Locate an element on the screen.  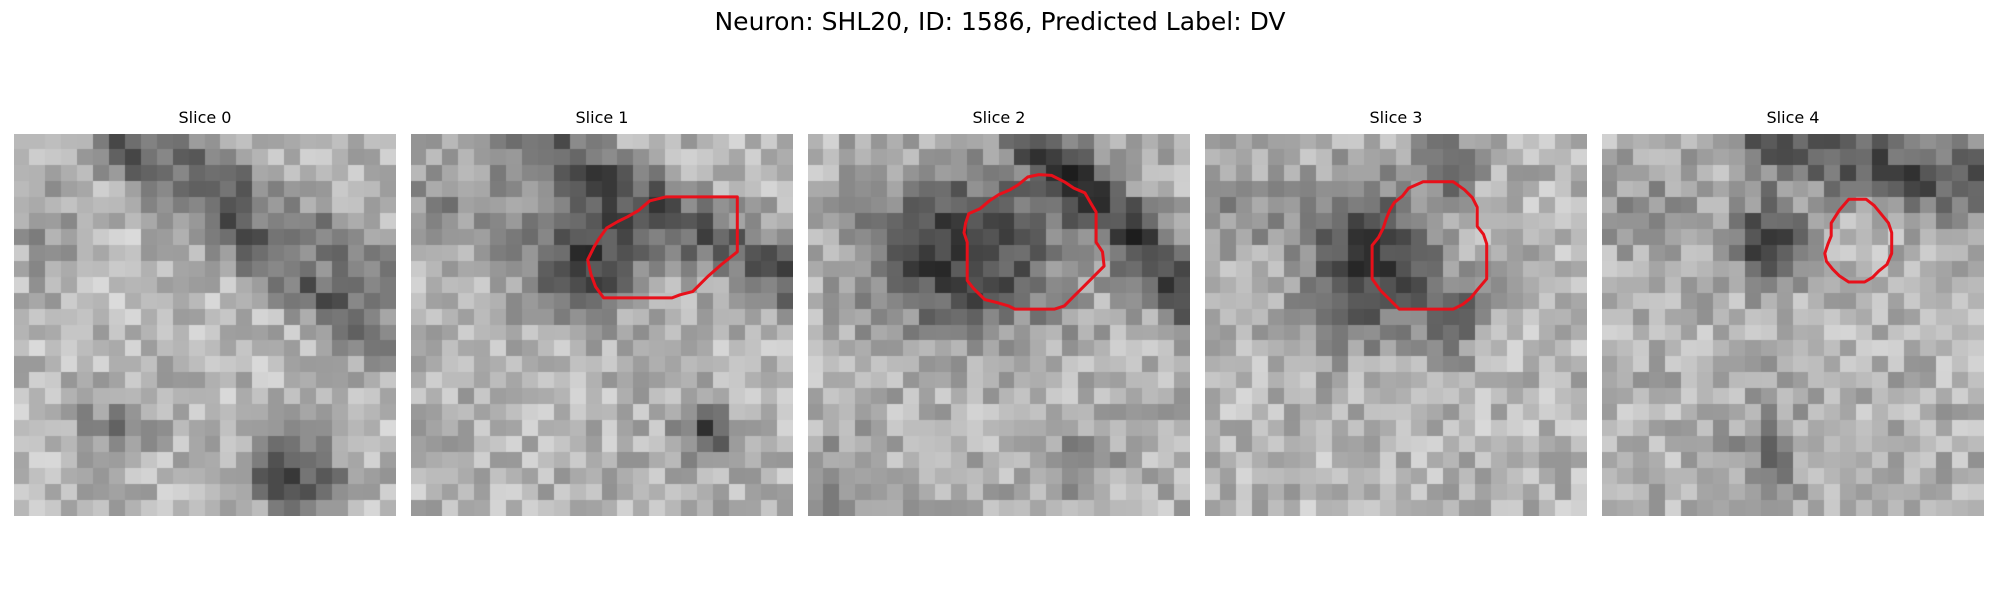
slice-title: Slice 2 is located at coordinates (999, 117).